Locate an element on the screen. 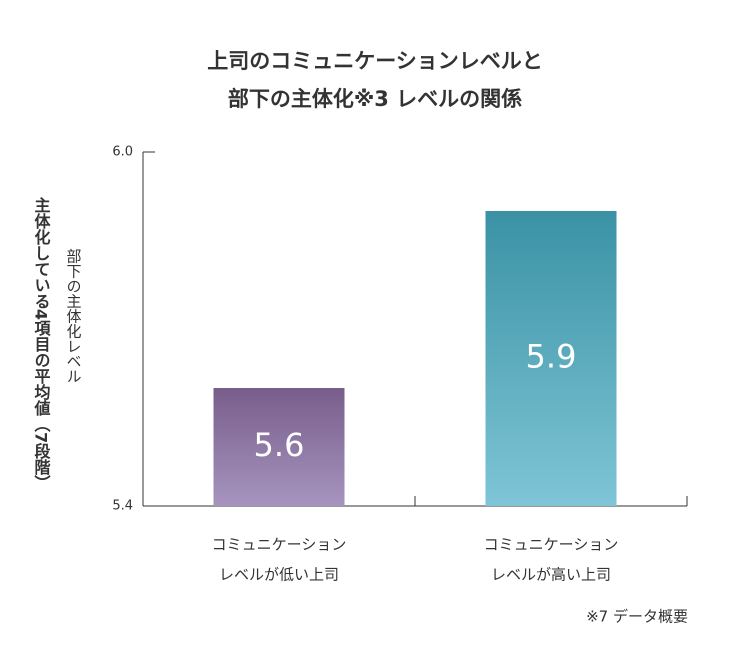 This screenshot has width=750, height=650. value-label: 5.9 is located at coordinates (551, 357).